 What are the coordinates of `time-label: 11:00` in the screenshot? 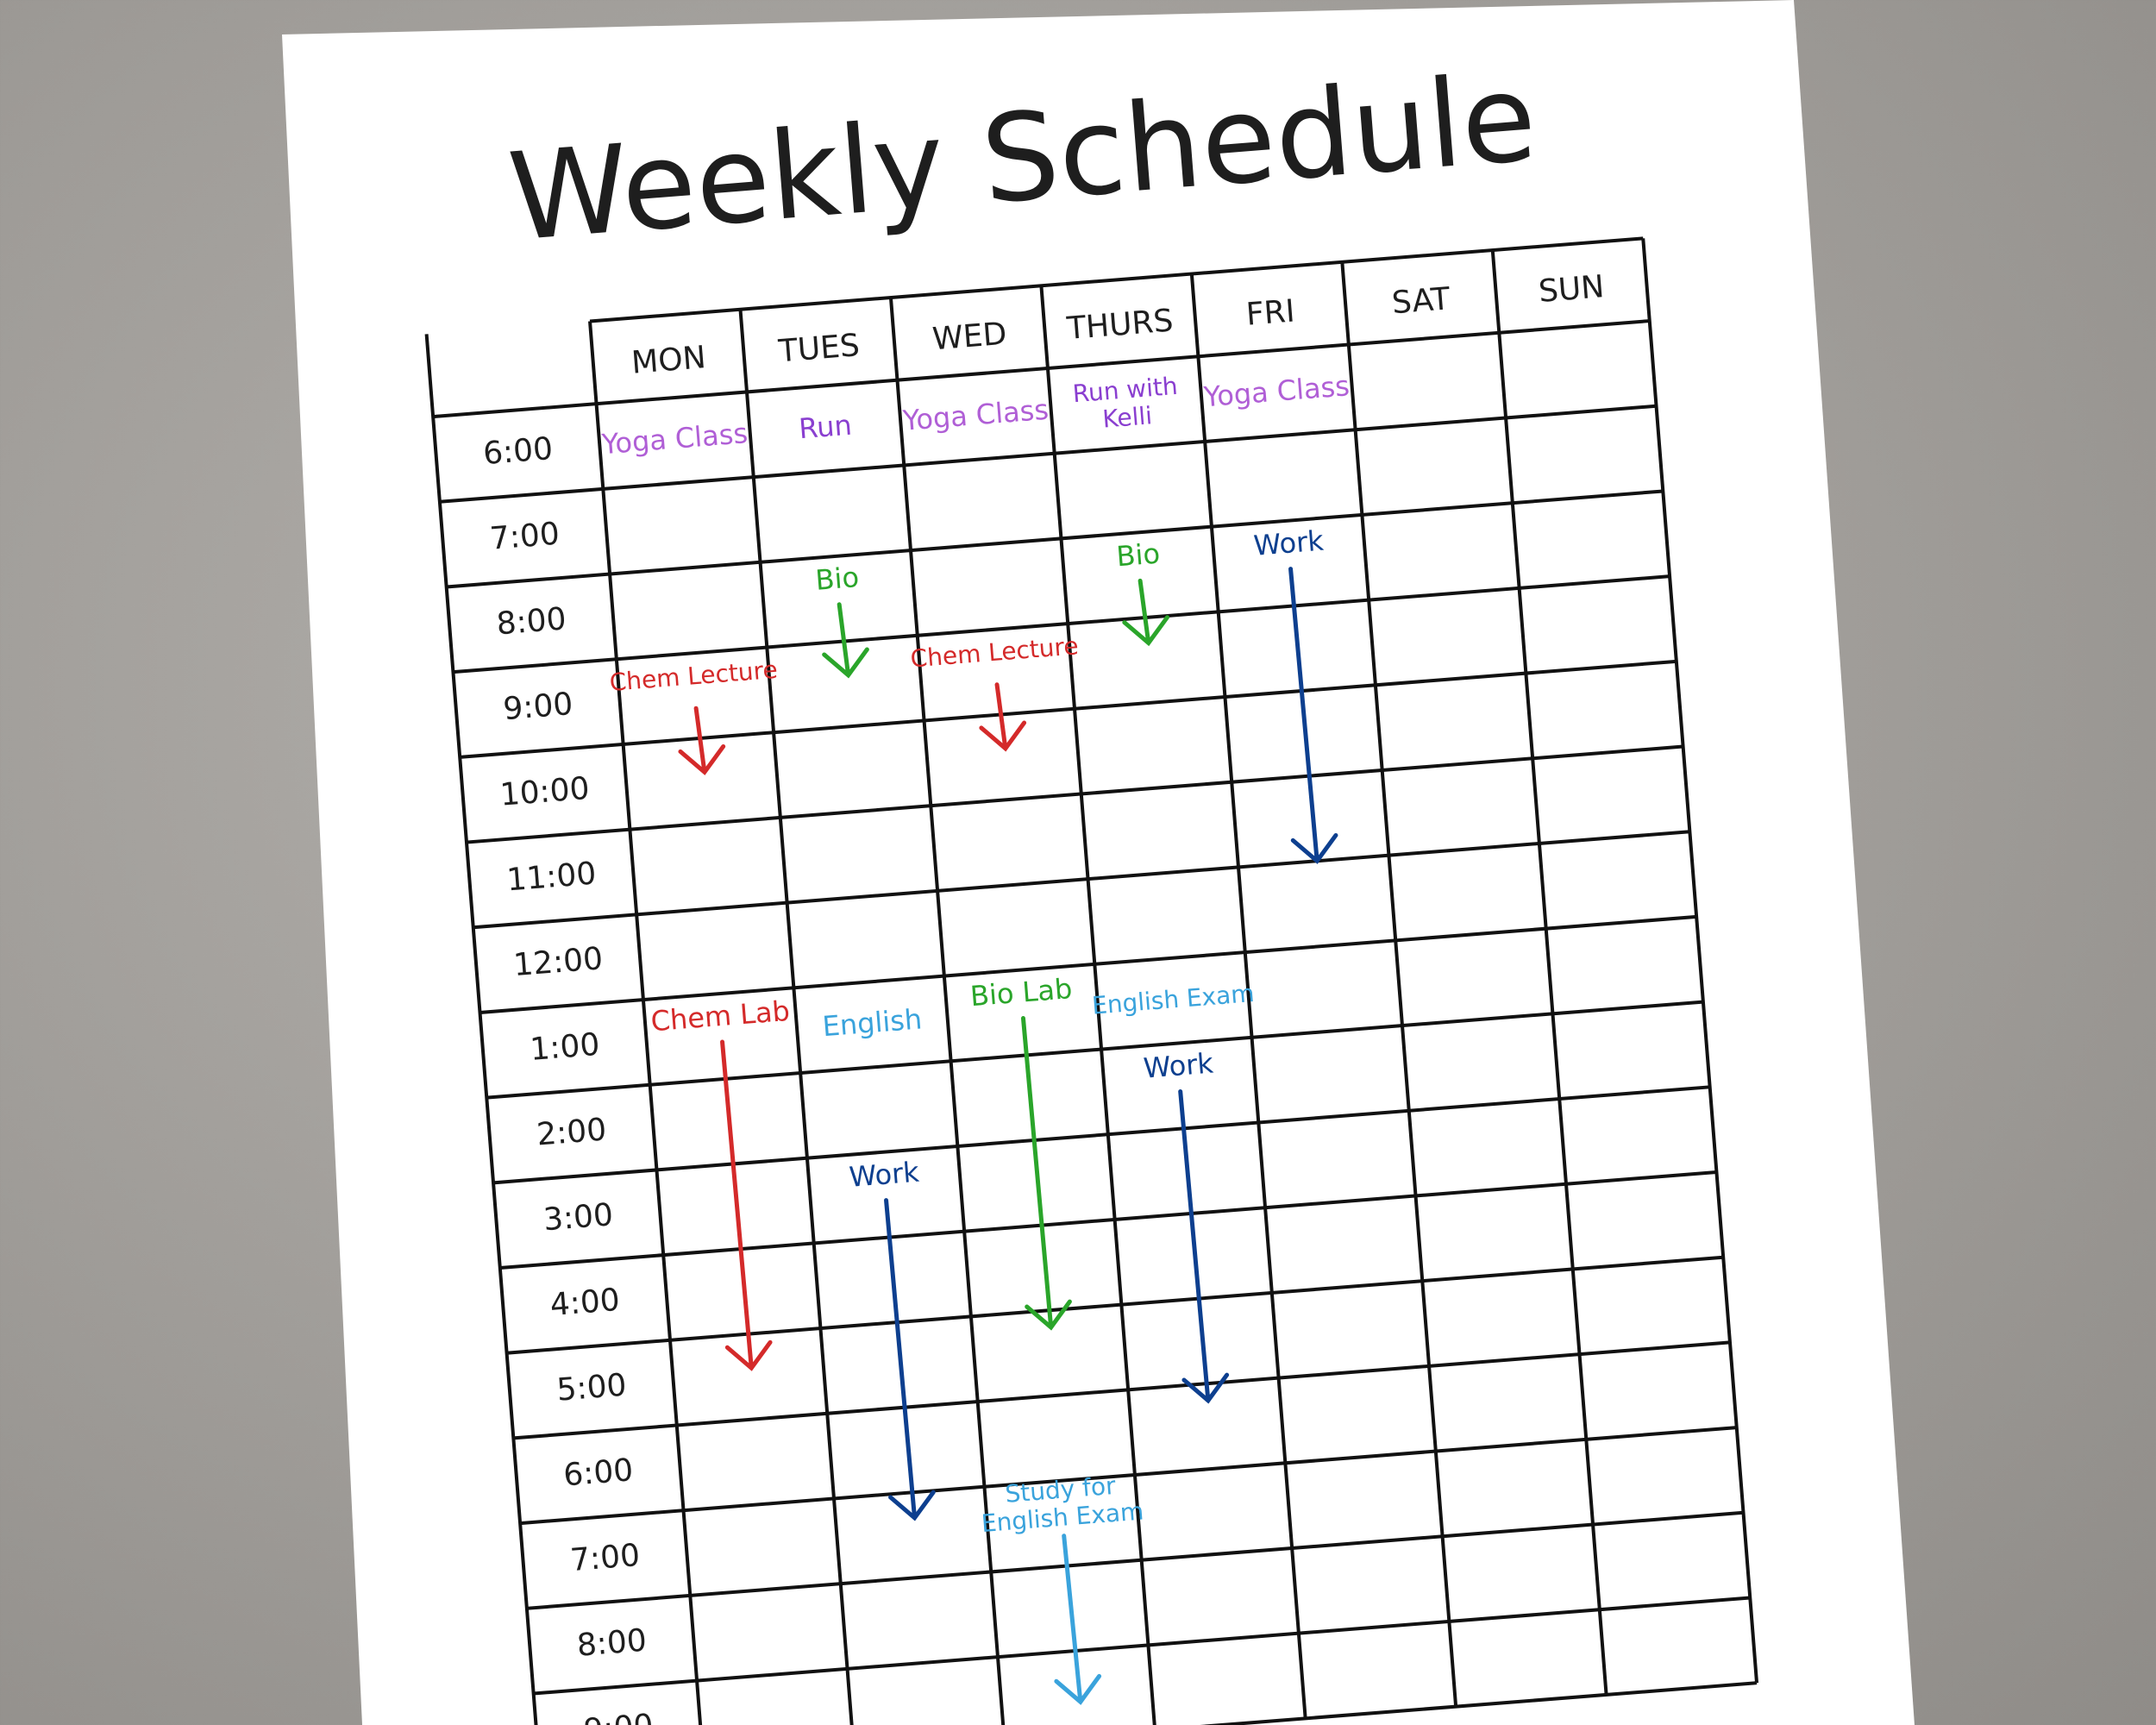 It's located at (551, 877).